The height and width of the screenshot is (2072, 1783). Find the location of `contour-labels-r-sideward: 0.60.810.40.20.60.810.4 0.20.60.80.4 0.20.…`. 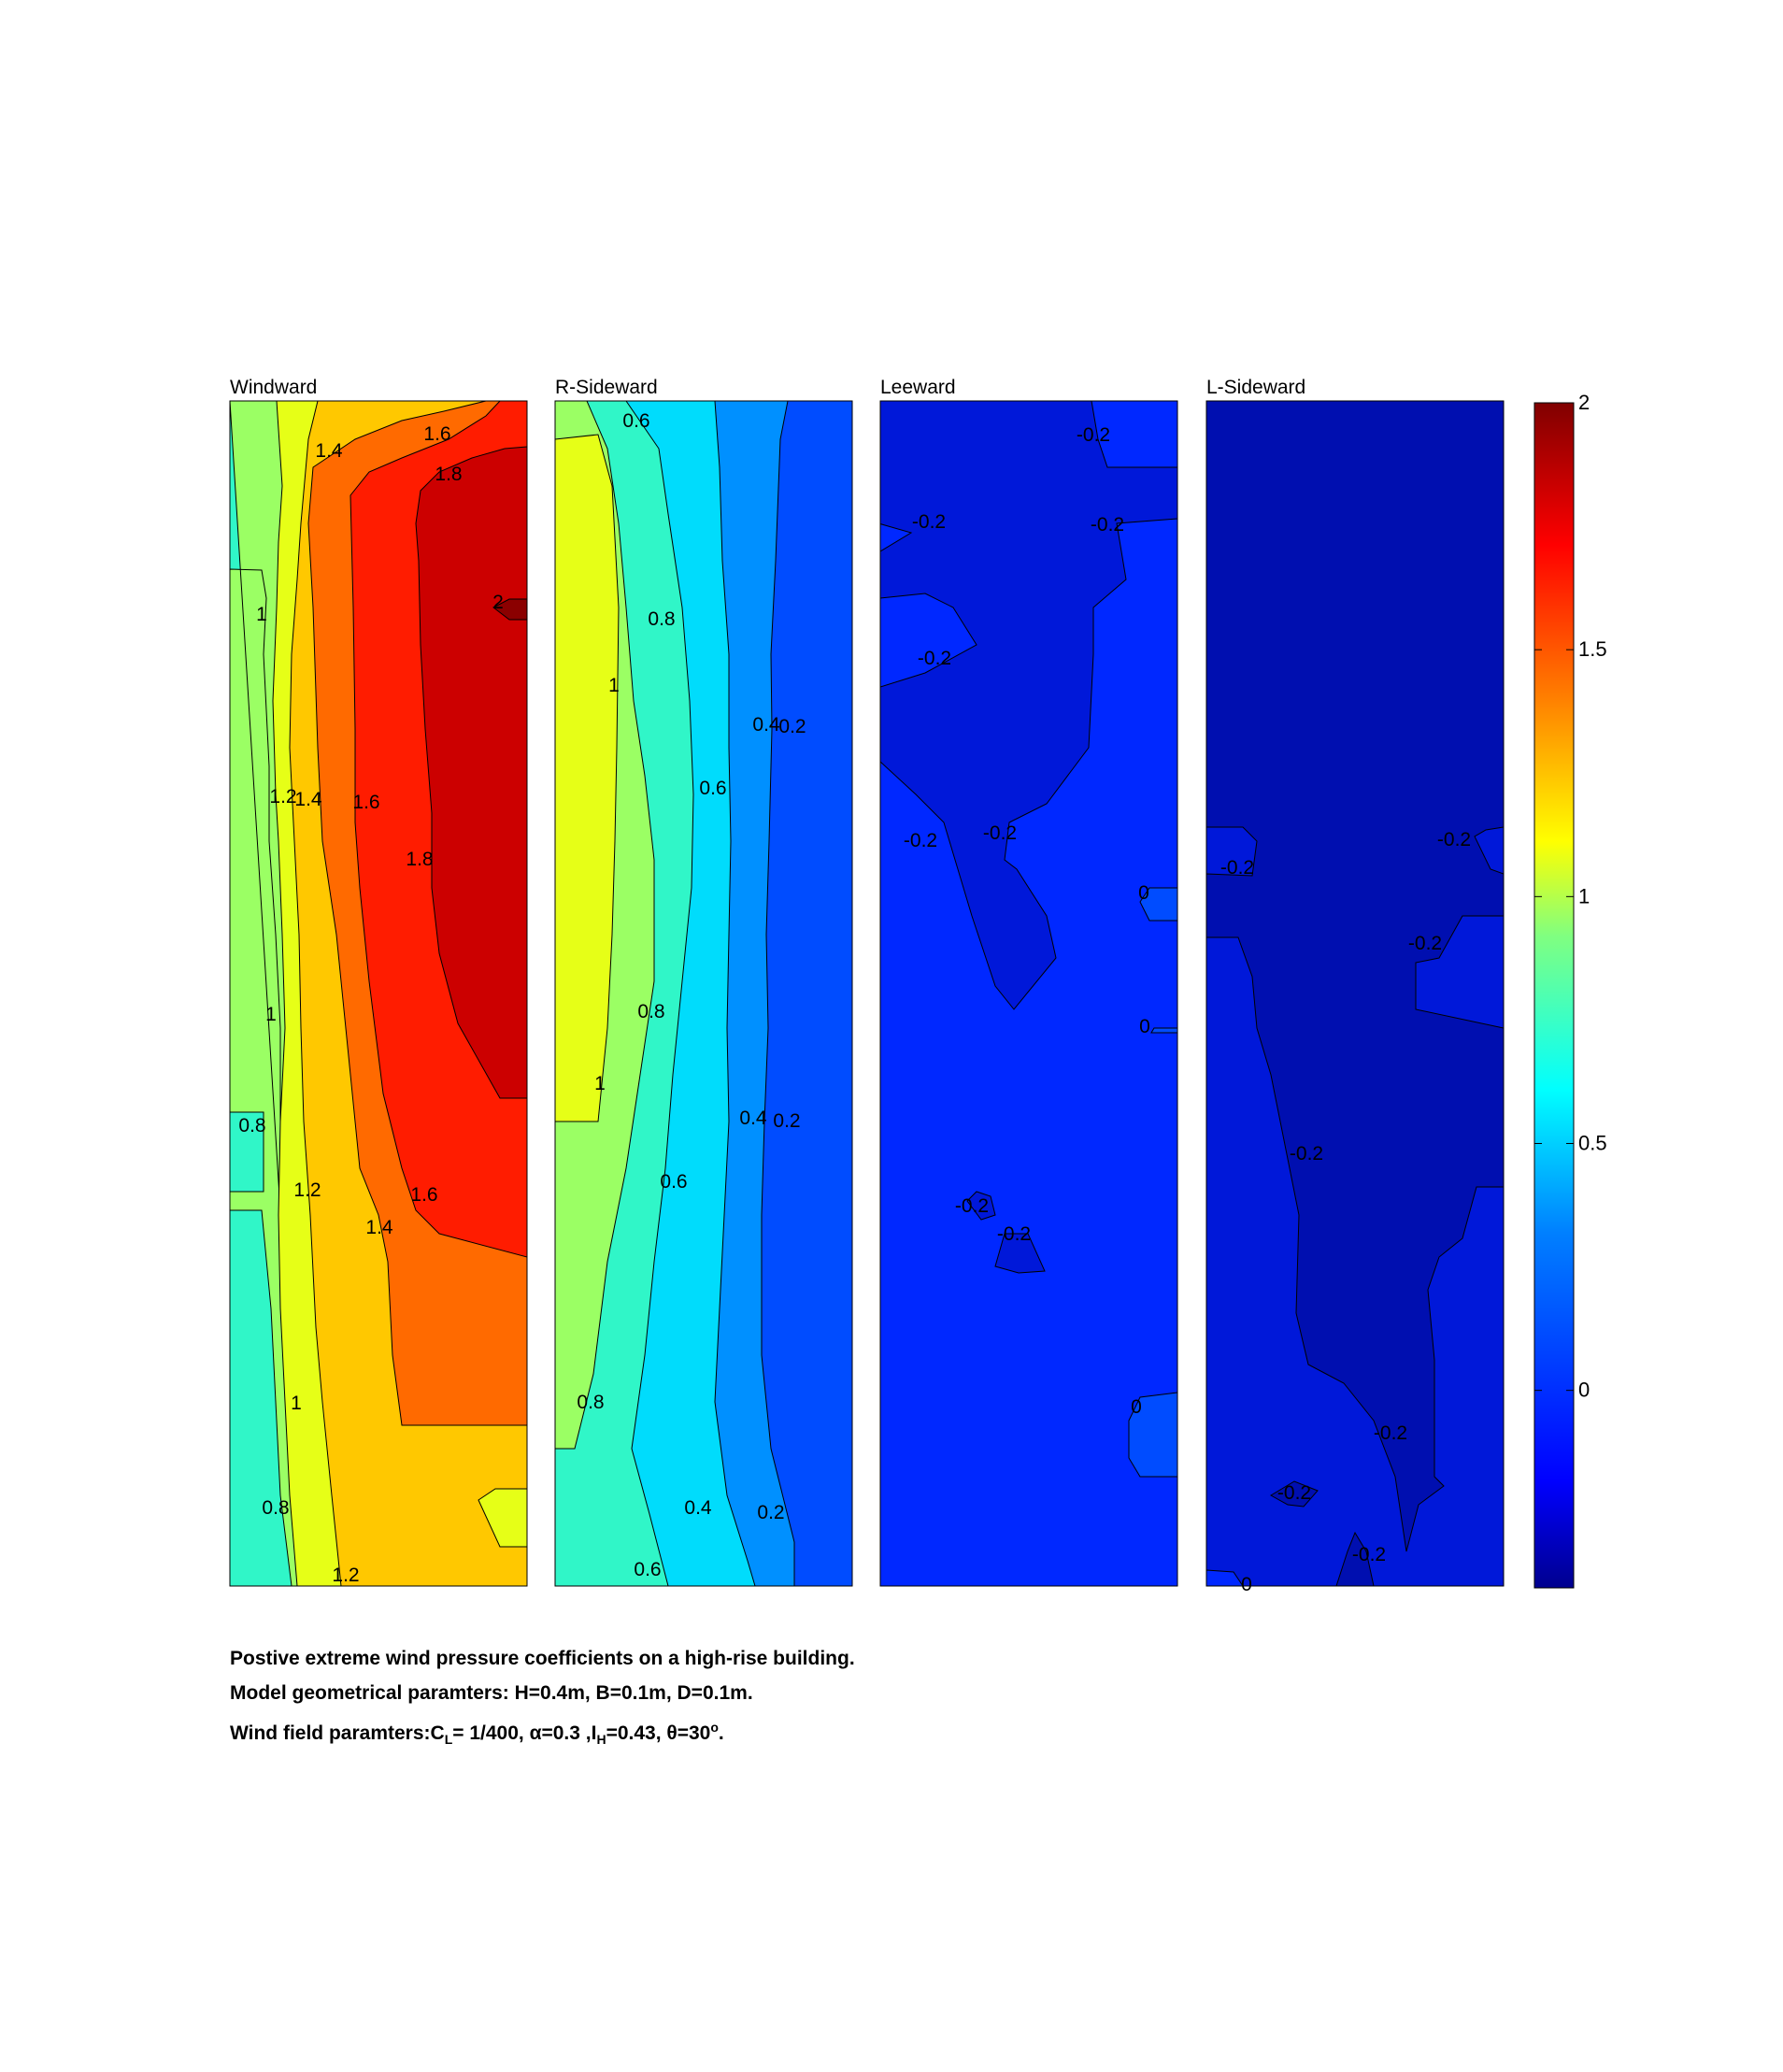

contour-labels-r-sideward: 0.60.810.40.20.60.810.4 0.20.60.80.4 0.20.… is located at coordinates (691, 995).